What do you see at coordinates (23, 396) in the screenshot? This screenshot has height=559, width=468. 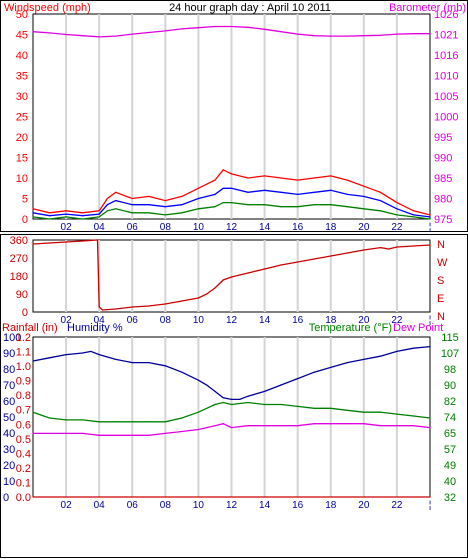 I see `rainfall-tick-label: 0.8` at bounding box center [23, 396].